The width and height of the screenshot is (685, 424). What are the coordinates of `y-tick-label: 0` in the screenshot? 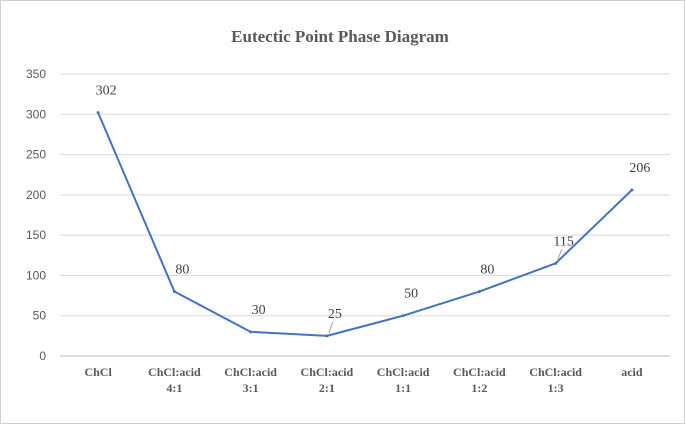 It's located at (42, 356).